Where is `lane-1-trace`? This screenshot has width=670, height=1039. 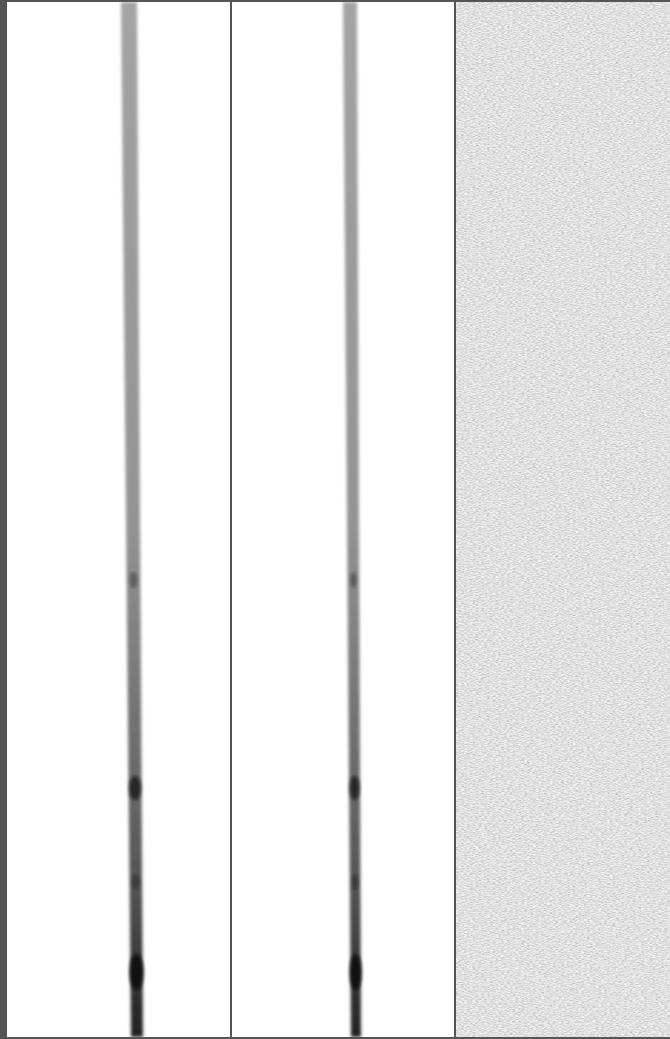 lane-1-trace is located at coordinates (132, 519).